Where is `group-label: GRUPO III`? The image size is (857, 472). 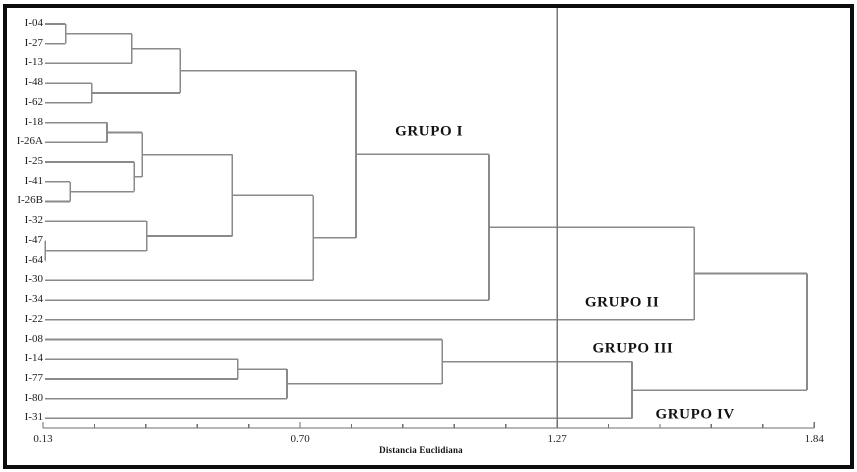
group-label: GRUPO III is located at coordinates (633, 348).